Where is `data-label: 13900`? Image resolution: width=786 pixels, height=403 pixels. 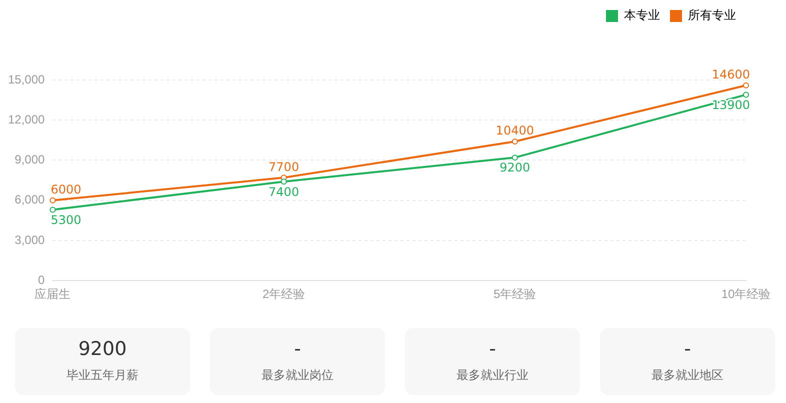
data-label: 13900 is located at coordinates (731, 105).